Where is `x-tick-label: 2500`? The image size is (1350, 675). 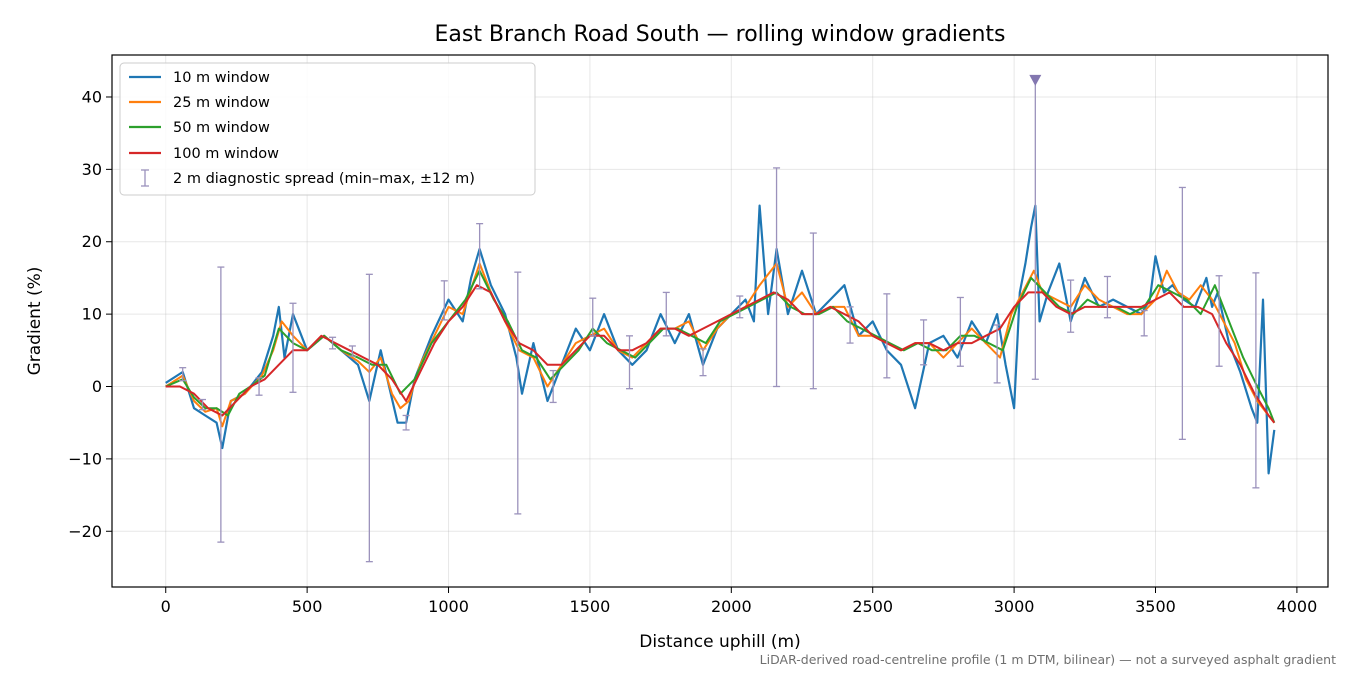 x-tick-label: 2500 is located at coordinates (872, 606).